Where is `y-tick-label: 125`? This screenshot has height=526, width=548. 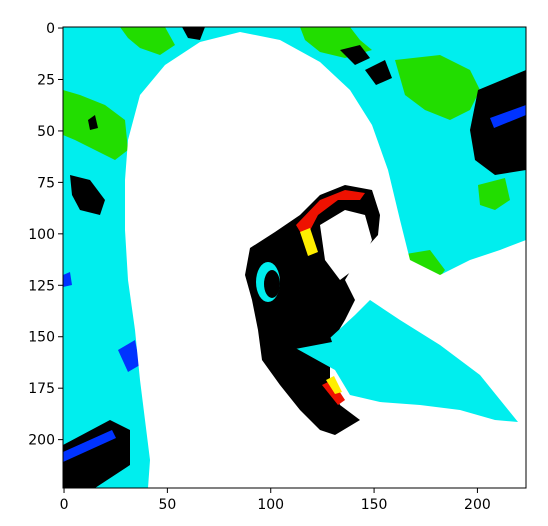 y-tick-label: 125 is located at coordinates (41, 286).